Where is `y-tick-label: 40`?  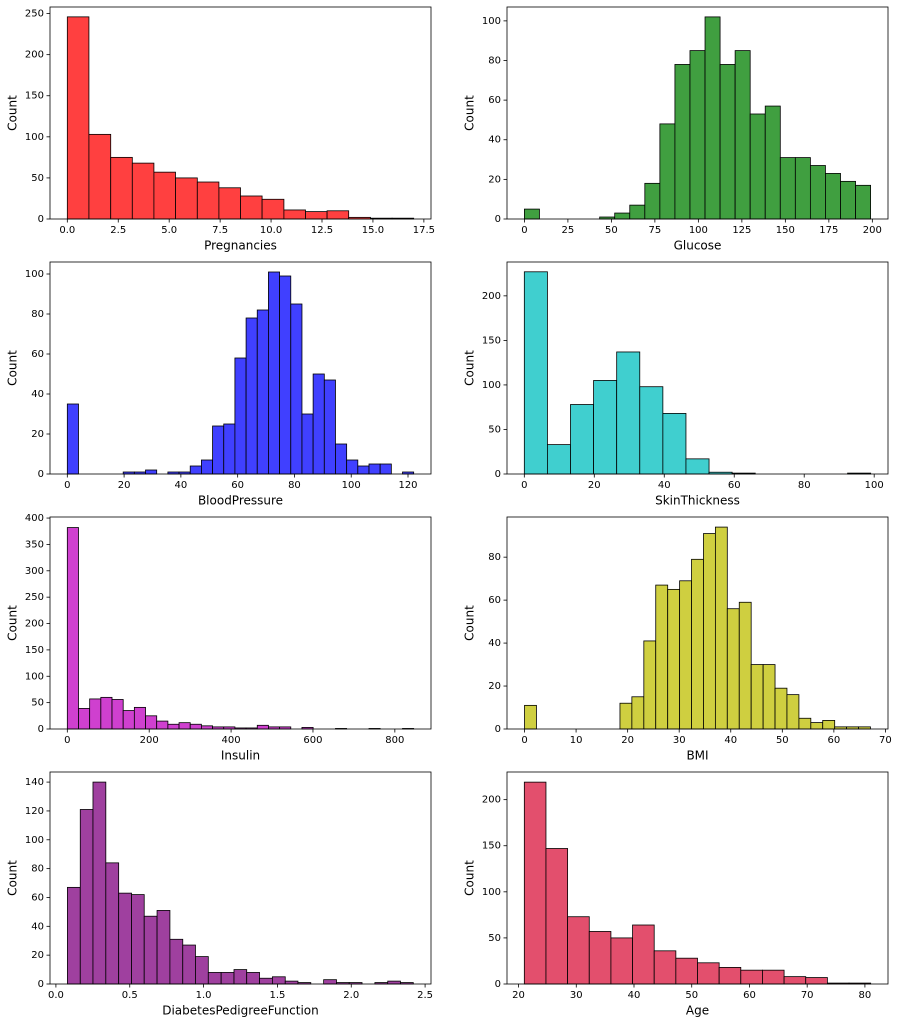
y-tick-label: 40 is located at coordinates (37, 394).